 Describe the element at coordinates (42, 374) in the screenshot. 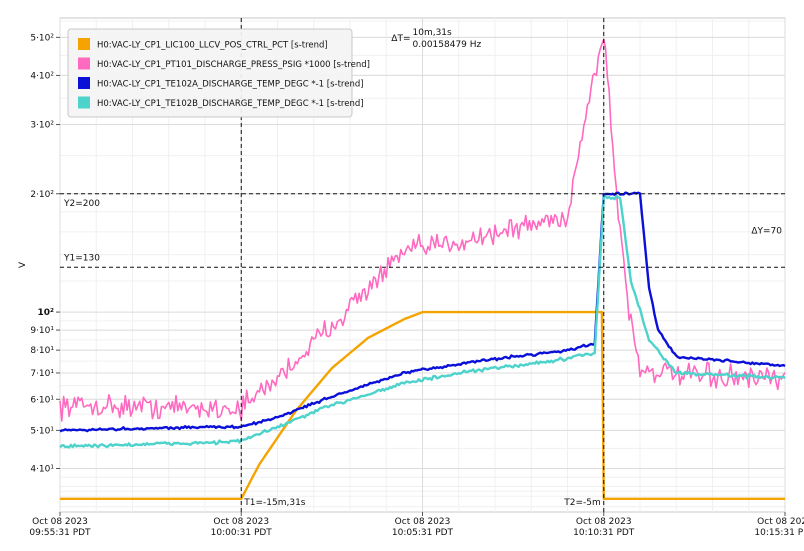

I see `y-tick-label: 7·10¹` at that location.